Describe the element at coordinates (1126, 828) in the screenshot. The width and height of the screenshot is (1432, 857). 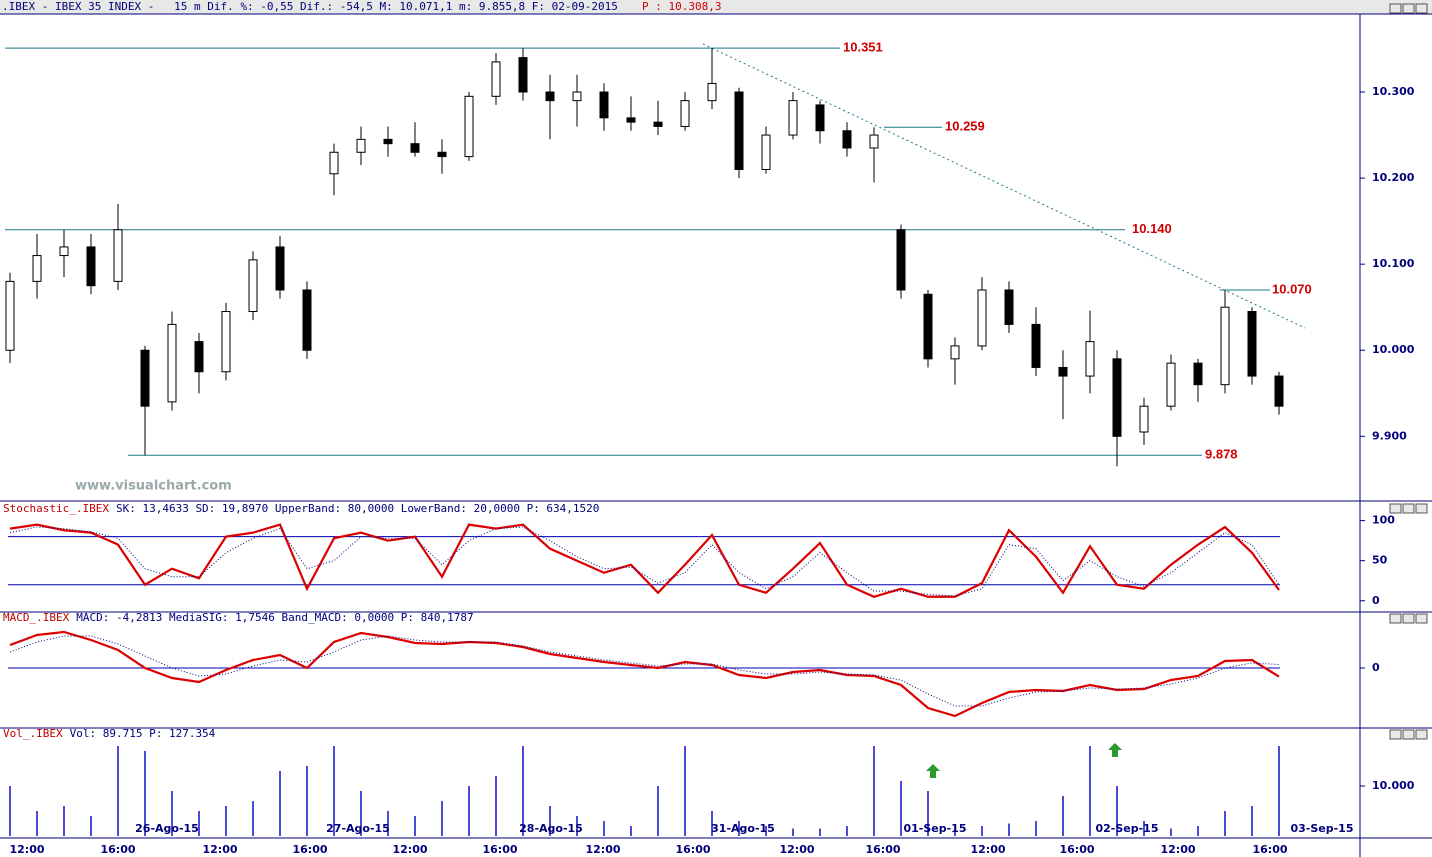
I see `x-date-label: 02-Sep-15` at that location.